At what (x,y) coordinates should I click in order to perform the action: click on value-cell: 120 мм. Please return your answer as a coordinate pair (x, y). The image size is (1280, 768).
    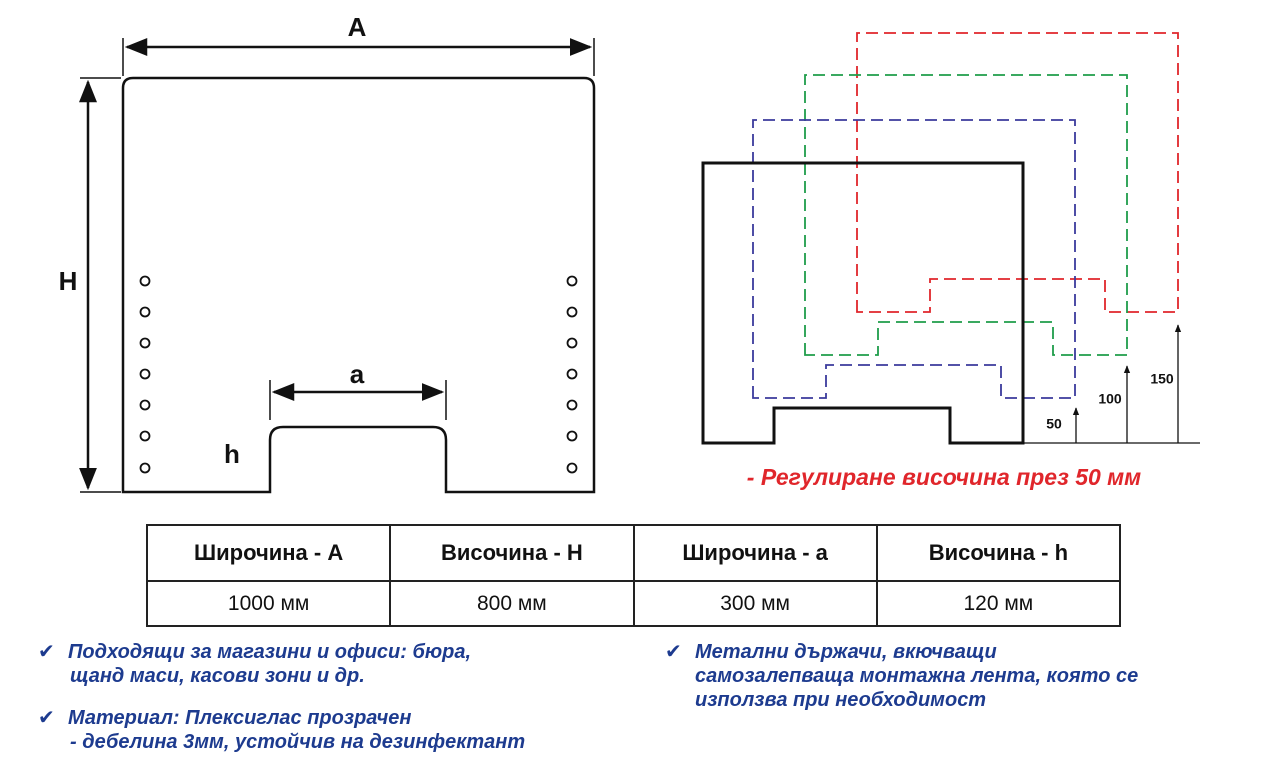
    Looking at the image, I should click on (998, 603).